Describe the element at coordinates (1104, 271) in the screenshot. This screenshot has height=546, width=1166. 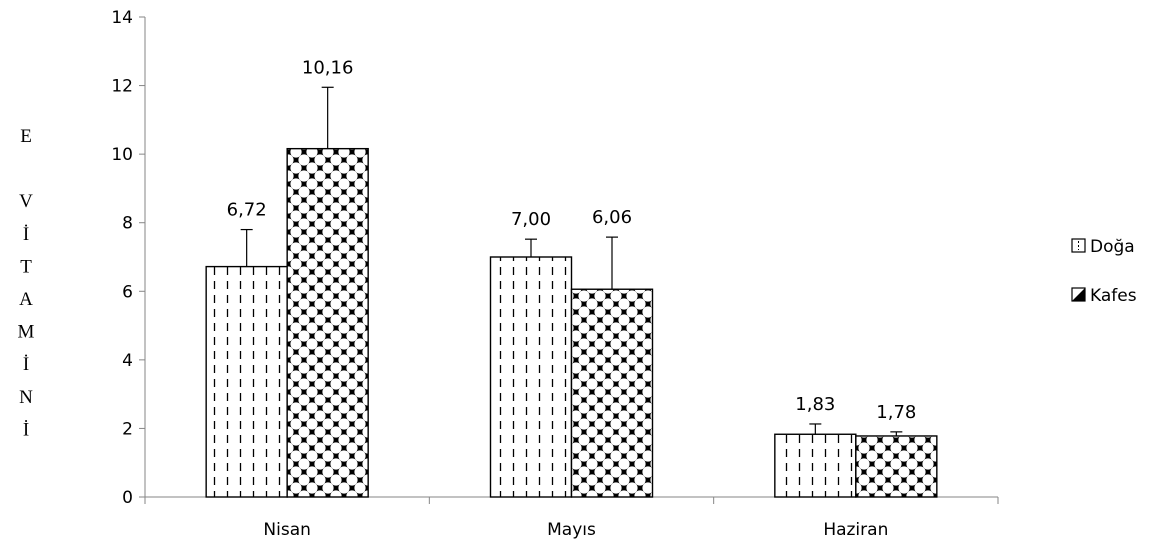
I see `legend: Doğa Kafes` at that location.